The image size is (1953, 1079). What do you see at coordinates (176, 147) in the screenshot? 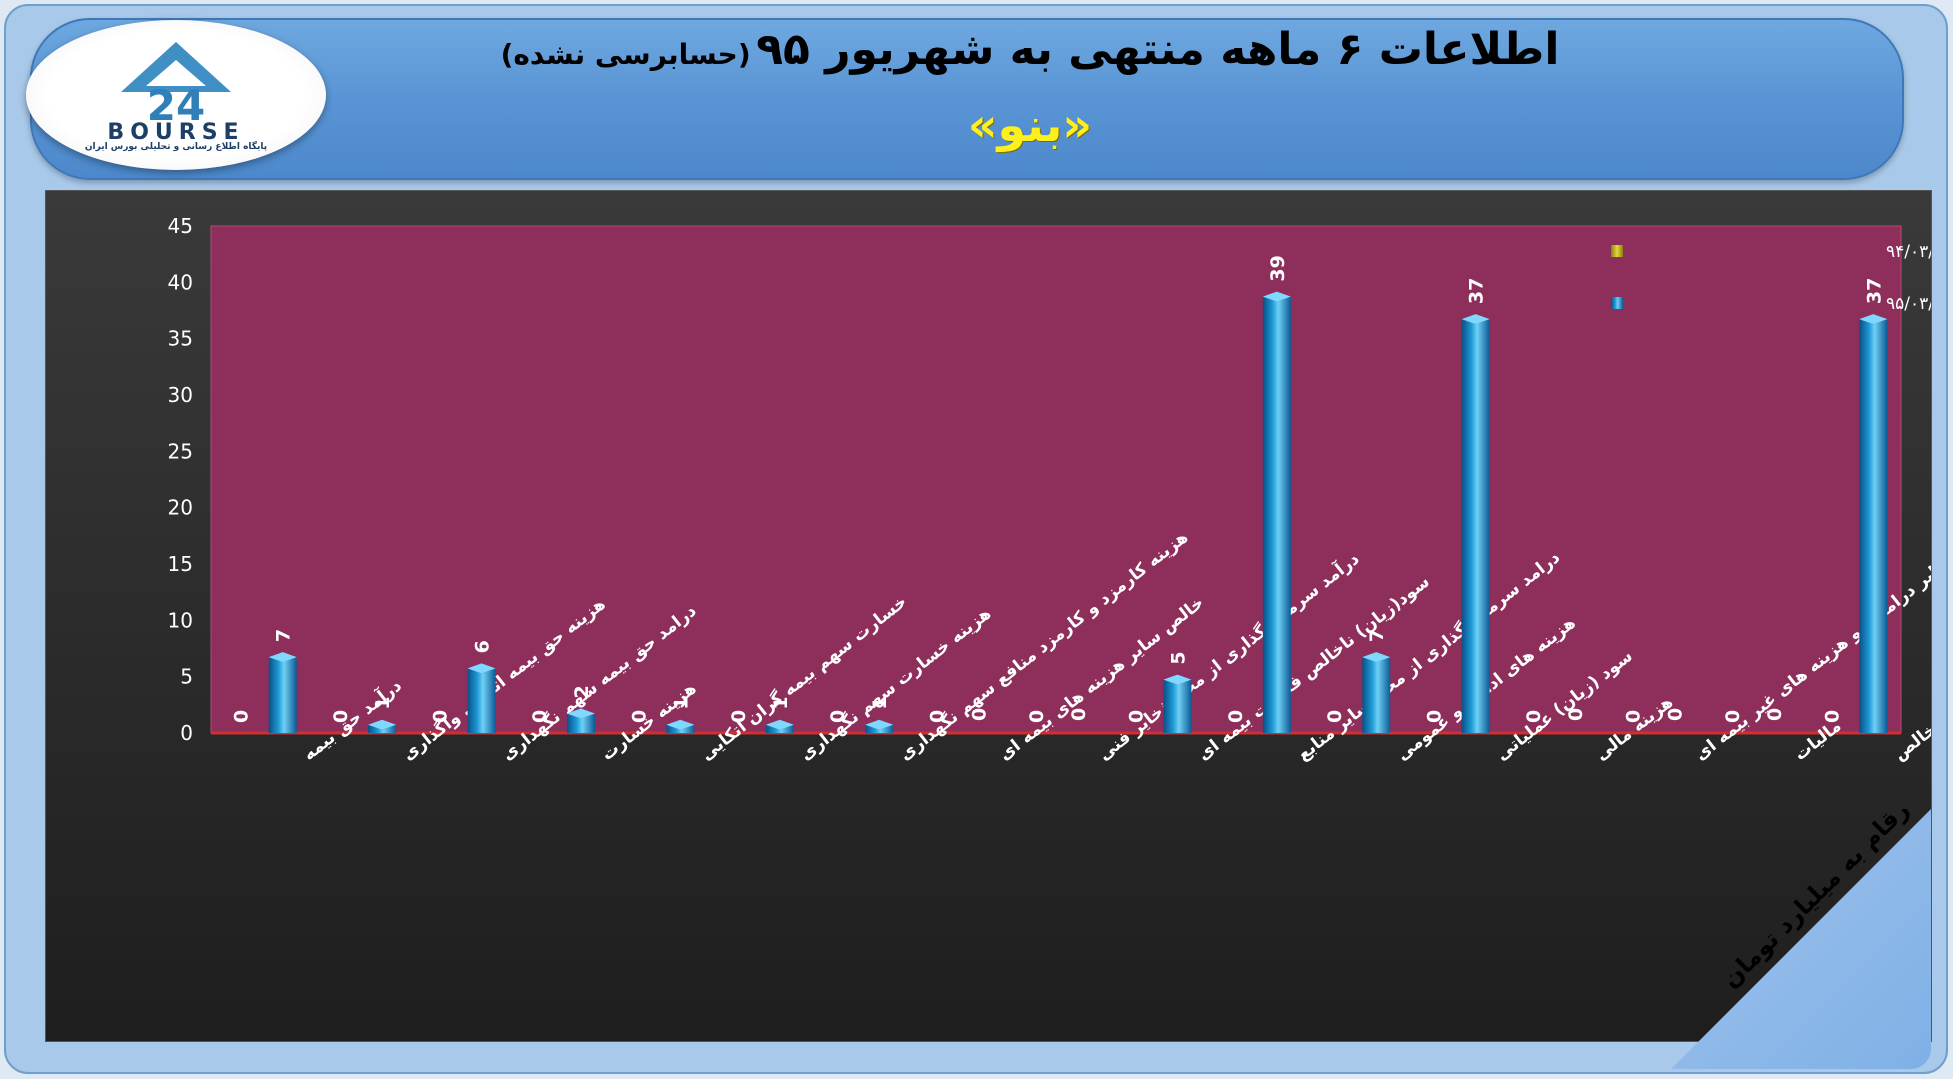
I see `logo-tagline: پایگاه اطلاع رسانی و تحلیلی بورس ایران` at bounding box center [176, 147].